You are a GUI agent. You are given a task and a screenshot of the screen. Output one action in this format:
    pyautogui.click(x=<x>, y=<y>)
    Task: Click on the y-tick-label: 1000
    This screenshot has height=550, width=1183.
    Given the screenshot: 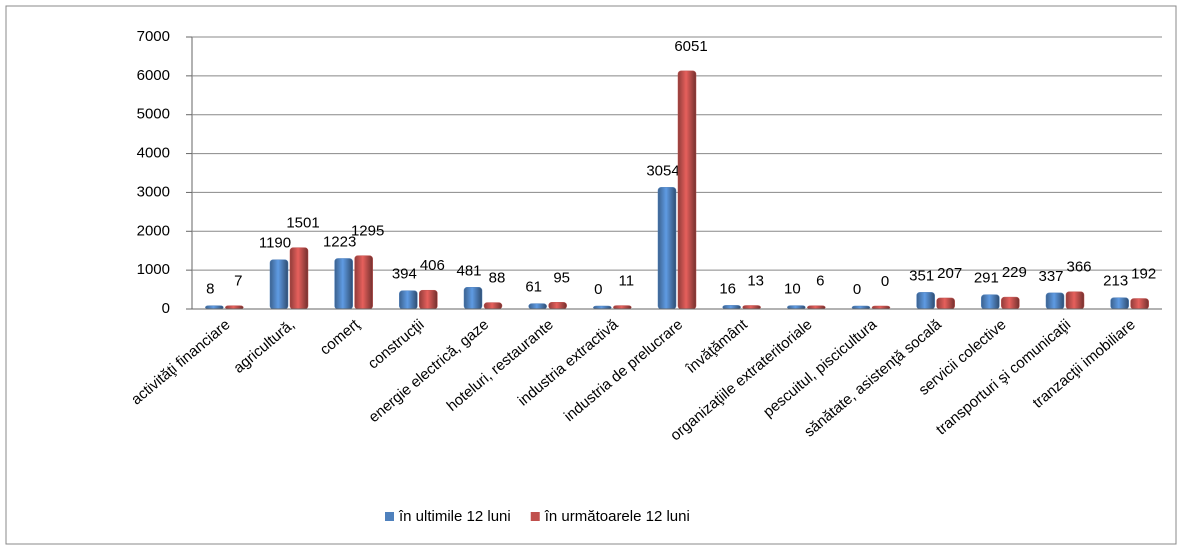 What is the action you would take?
    pyautogui.click(x=153, y=269)
    